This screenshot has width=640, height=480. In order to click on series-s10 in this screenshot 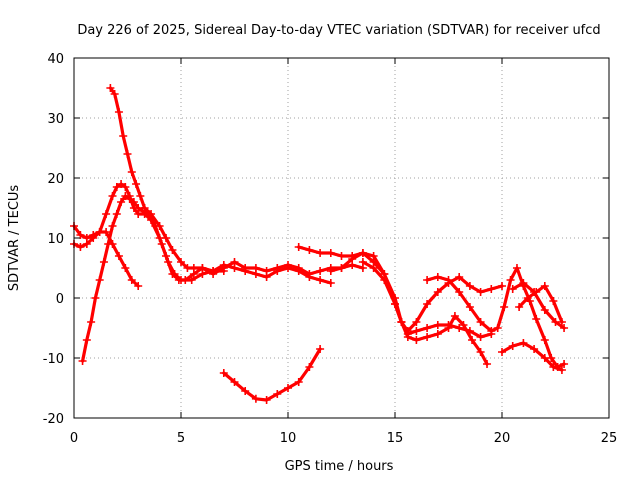, I will do `click(532, 356)`.